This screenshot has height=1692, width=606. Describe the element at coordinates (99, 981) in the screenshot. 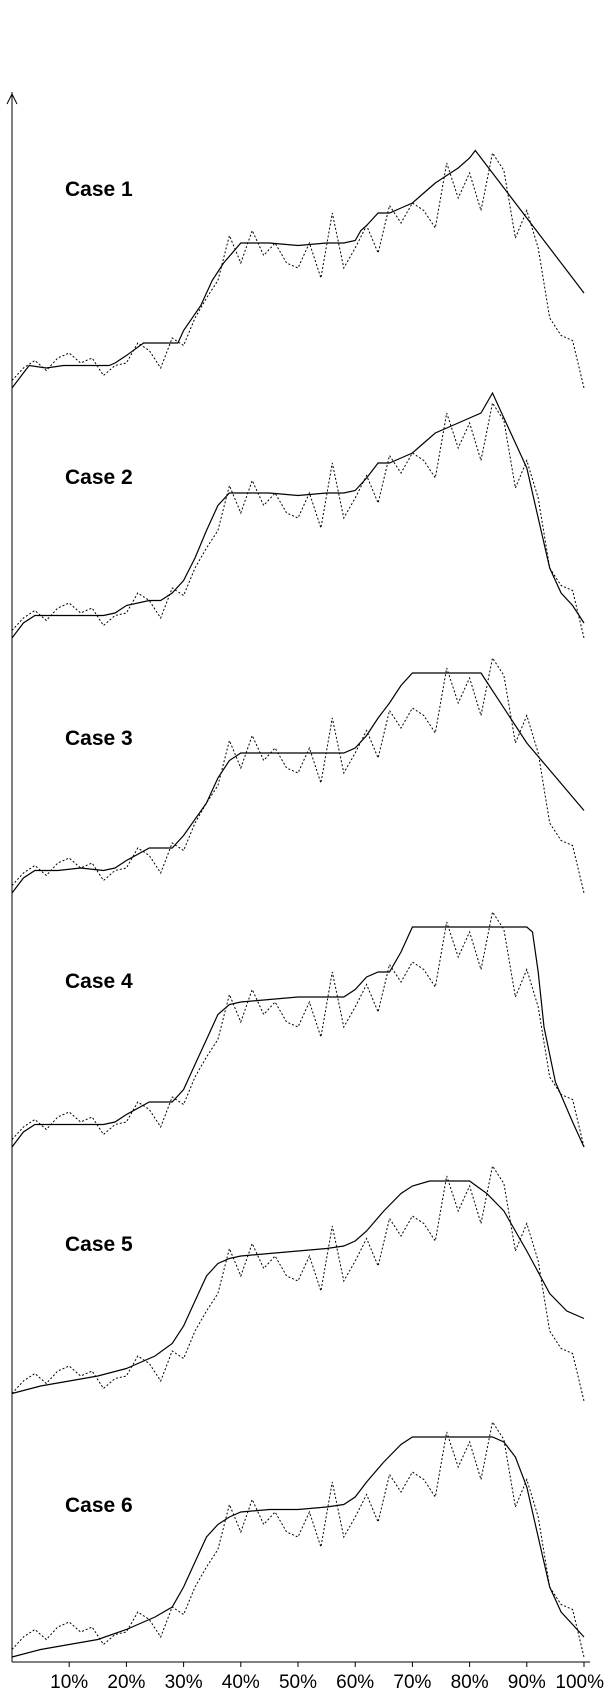

I see `case-label: Case 4` at that location.